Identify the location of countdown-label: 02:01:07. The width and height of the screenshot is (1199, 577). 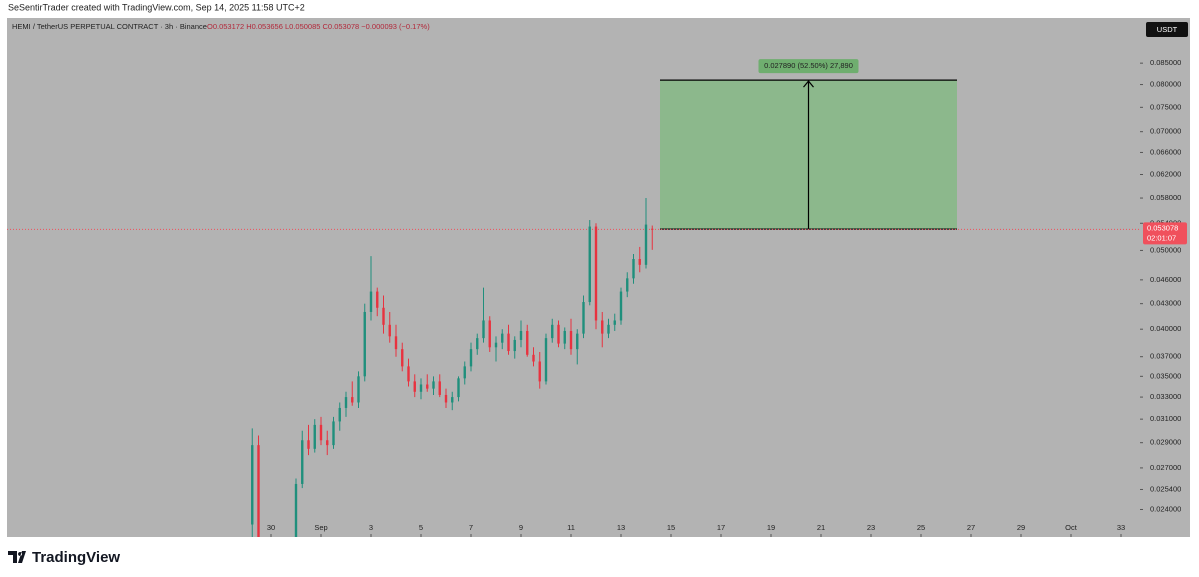
(1161, 237).